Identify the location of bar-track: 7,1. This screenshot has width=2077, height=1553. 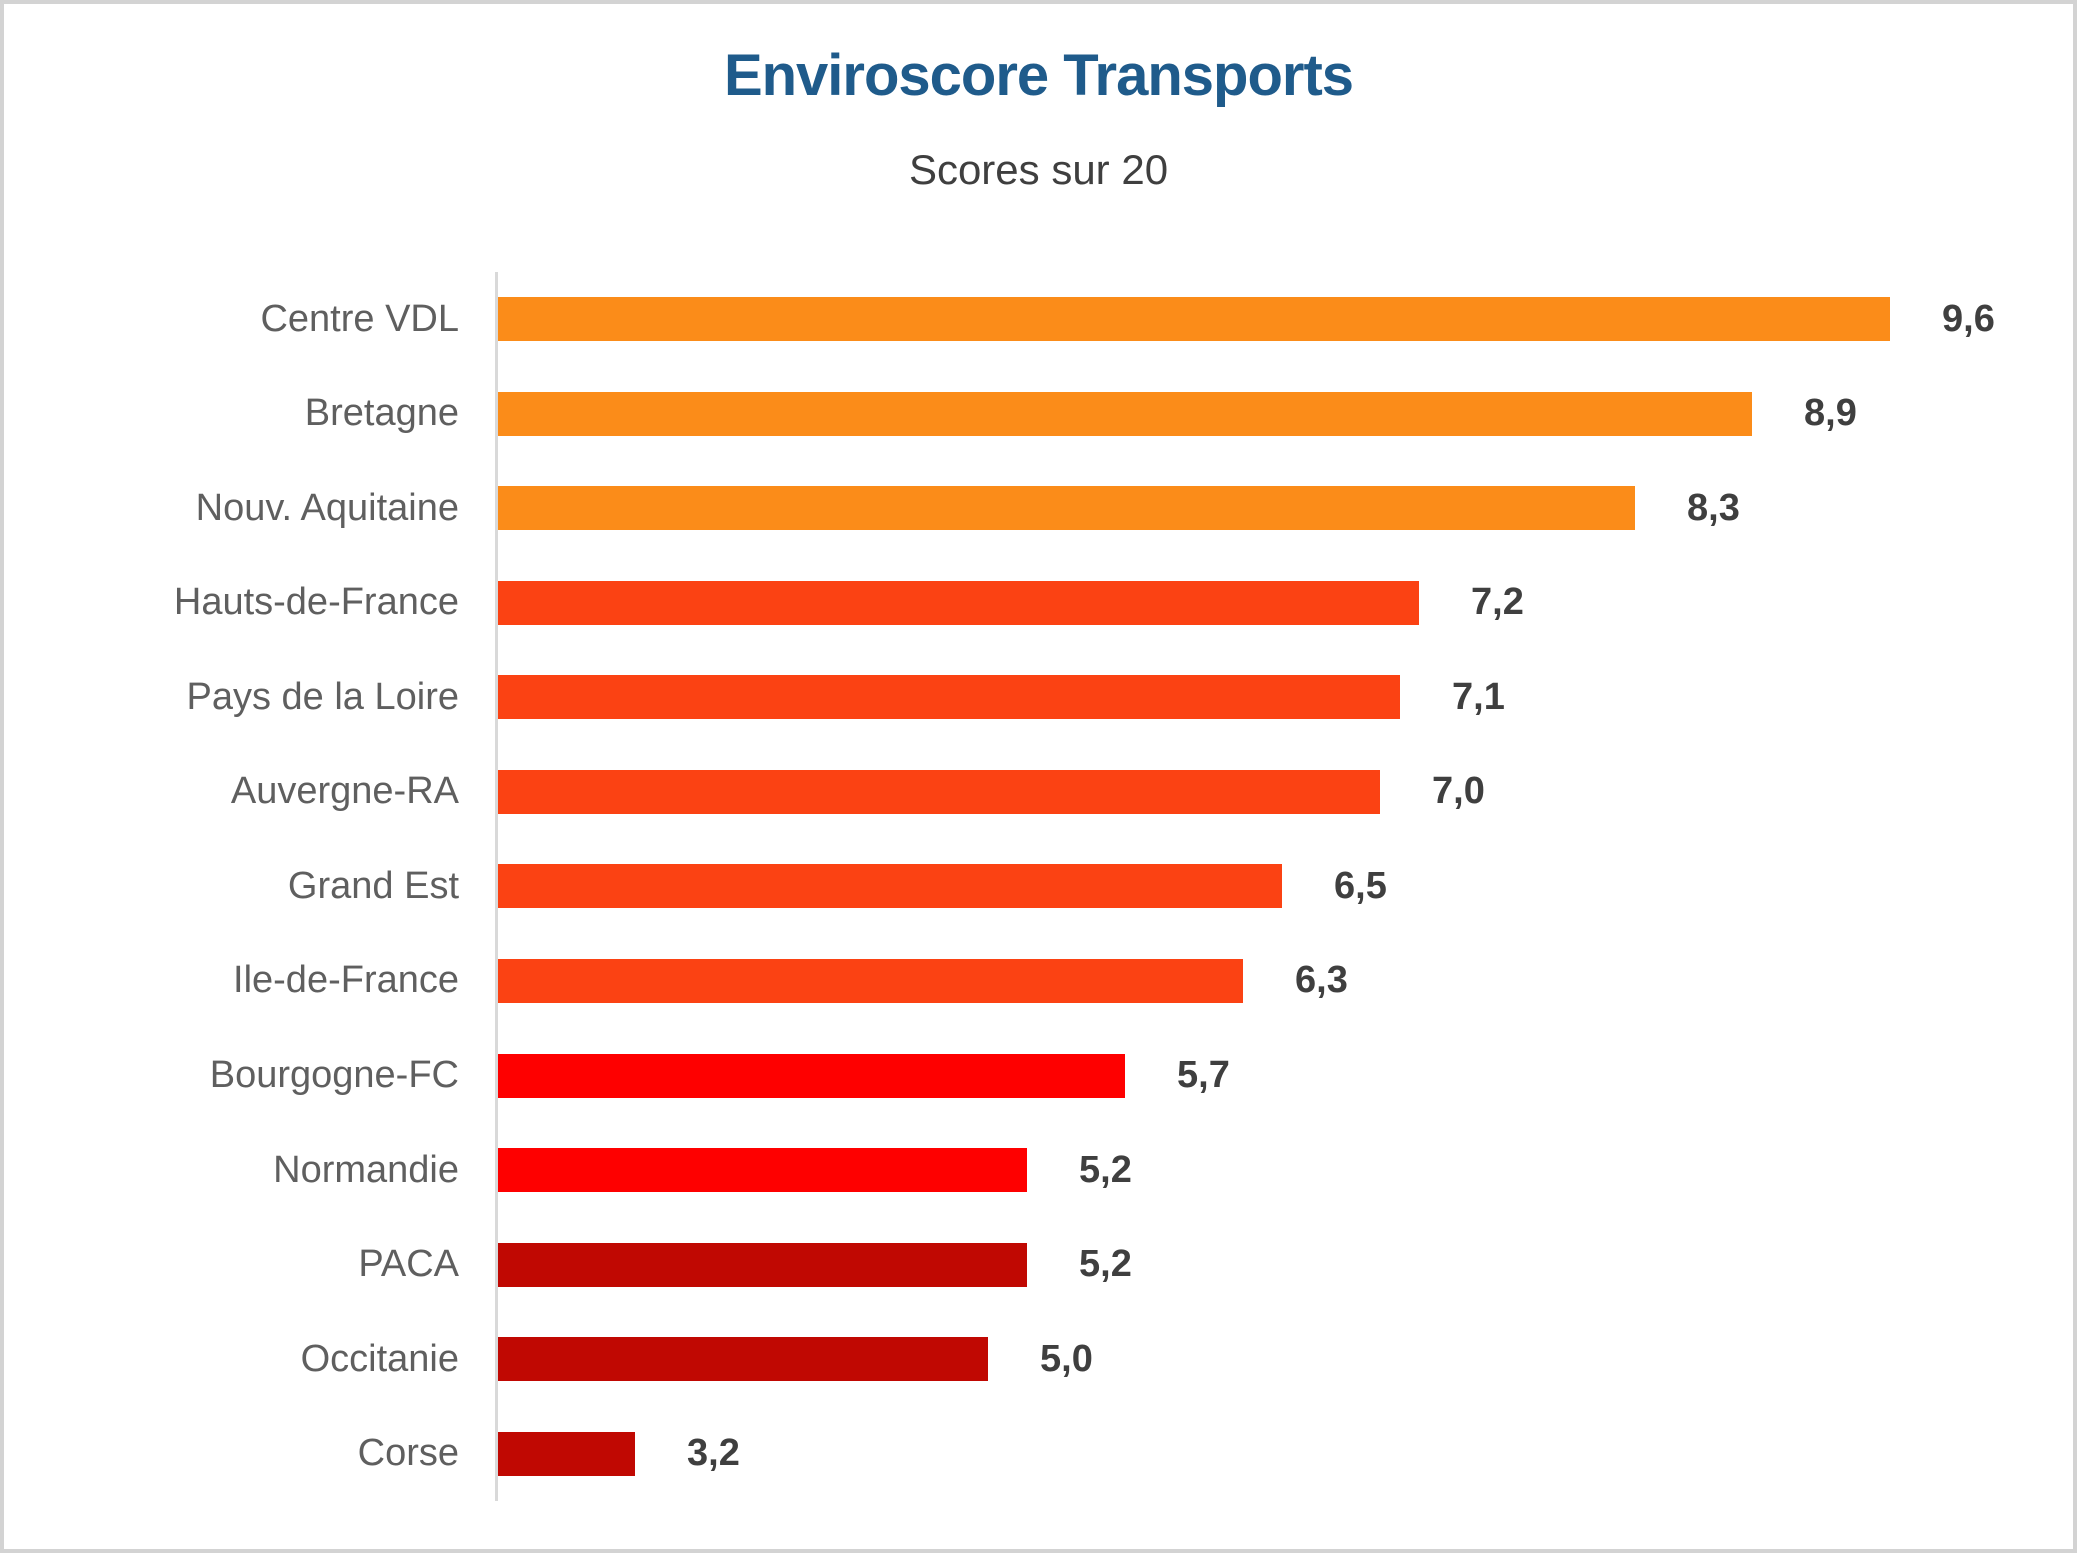
(1282, 697).